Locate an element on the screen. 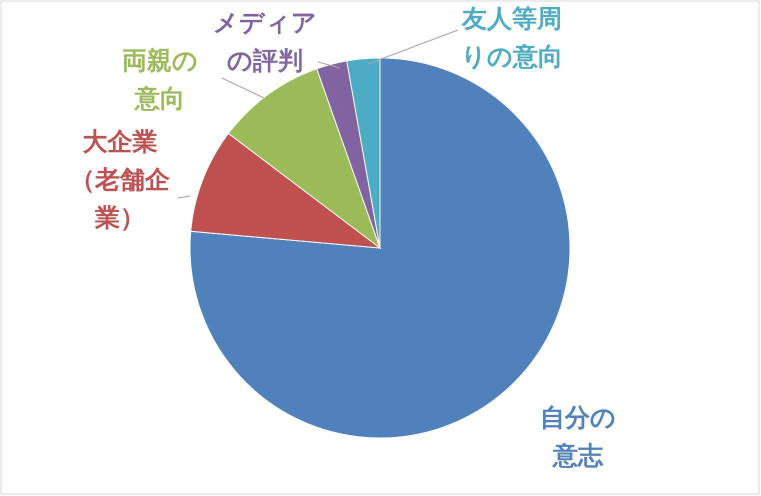 The image size is (761, 496). slice-label: メディアの評判 is located at coordinates (265, 42).